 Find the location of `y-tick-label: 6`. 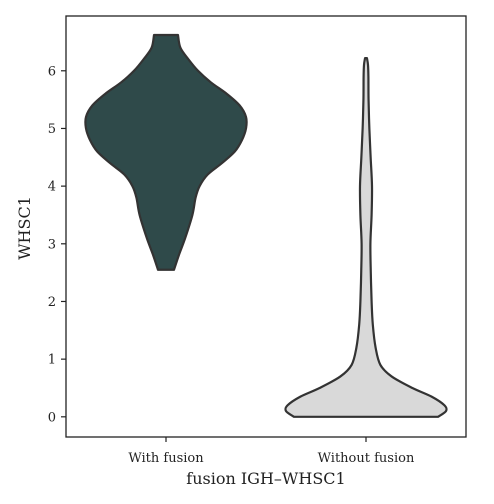

y-tick-label: 6 is located at coordinates (52, 71).